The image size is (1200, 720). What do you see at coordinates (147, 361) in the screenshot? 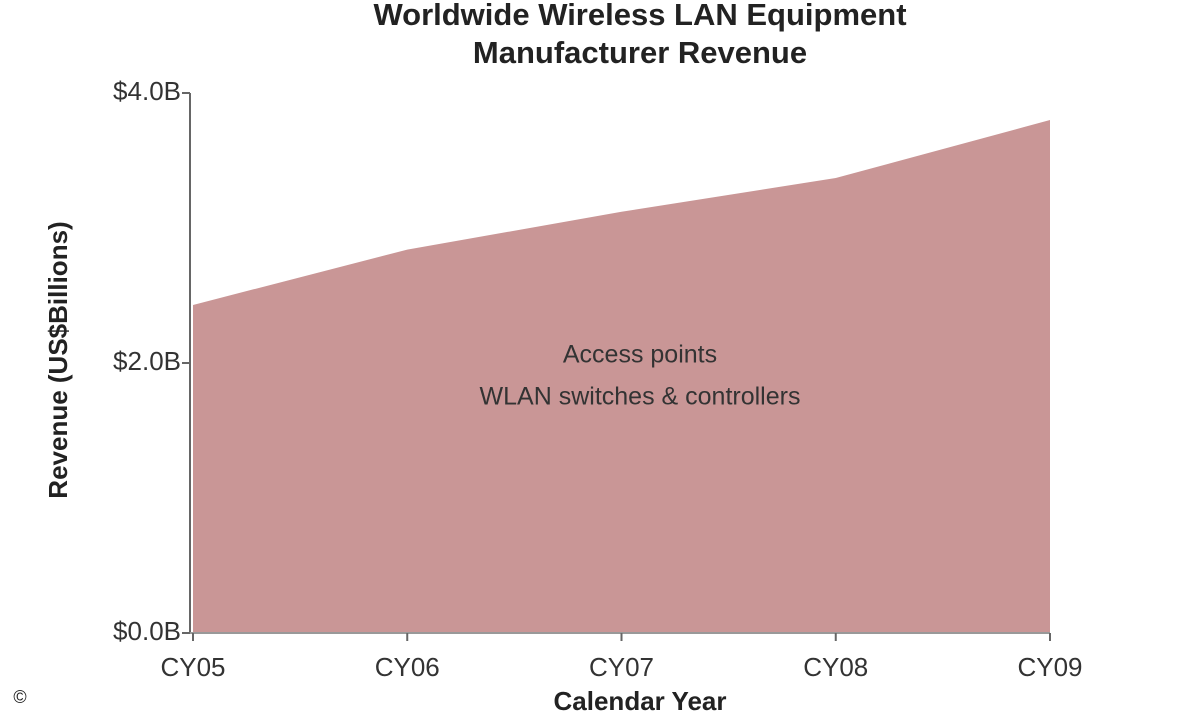
I see `y-tick-label: $2.0B` at bounding box center [147, 361].